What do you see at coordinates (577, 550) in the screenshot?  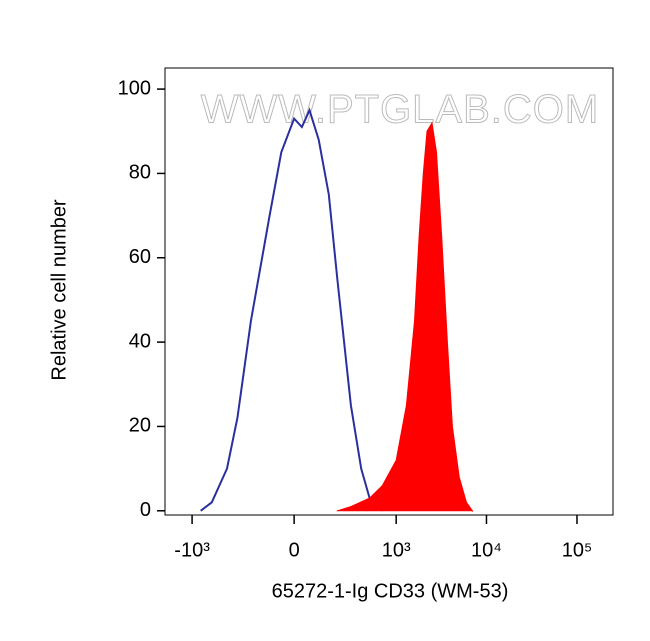 I see `x-tick-label: 10⁵` at bounding box center [577, 550].